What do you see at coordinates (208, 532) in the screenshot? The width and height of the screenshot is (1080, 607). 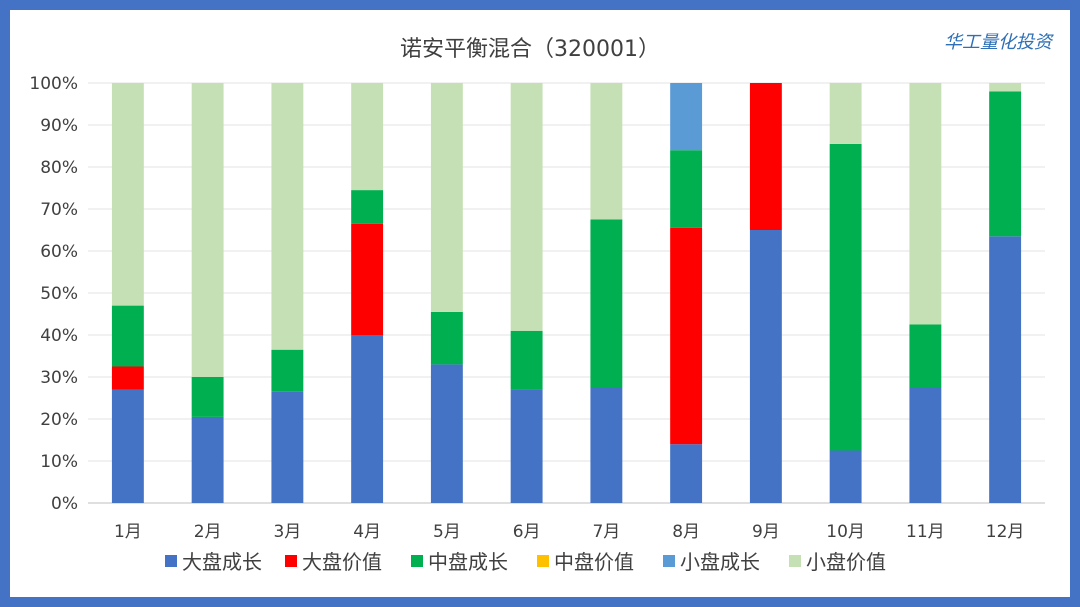 I see `x-tick-label: 2月` at bounding box center [208, 532].